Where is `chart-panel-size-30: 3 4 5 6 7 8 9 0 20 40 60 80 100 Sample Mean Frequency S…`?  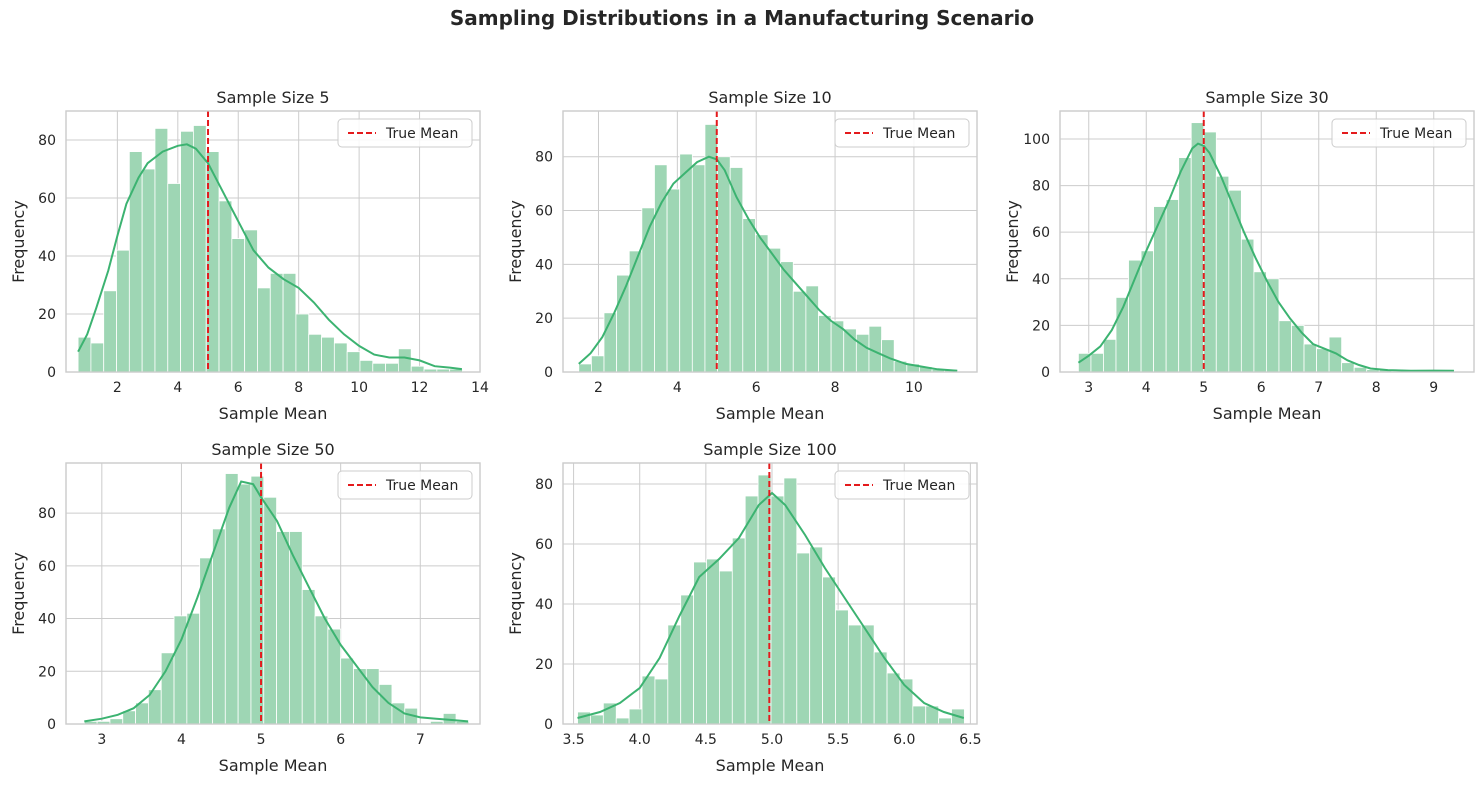
chart-panel-size-30: 3 4 5 6 7 8 9 0 20 40 60 80 100 Sample Mean Frequency S… is located at coordinates (1239, 255).